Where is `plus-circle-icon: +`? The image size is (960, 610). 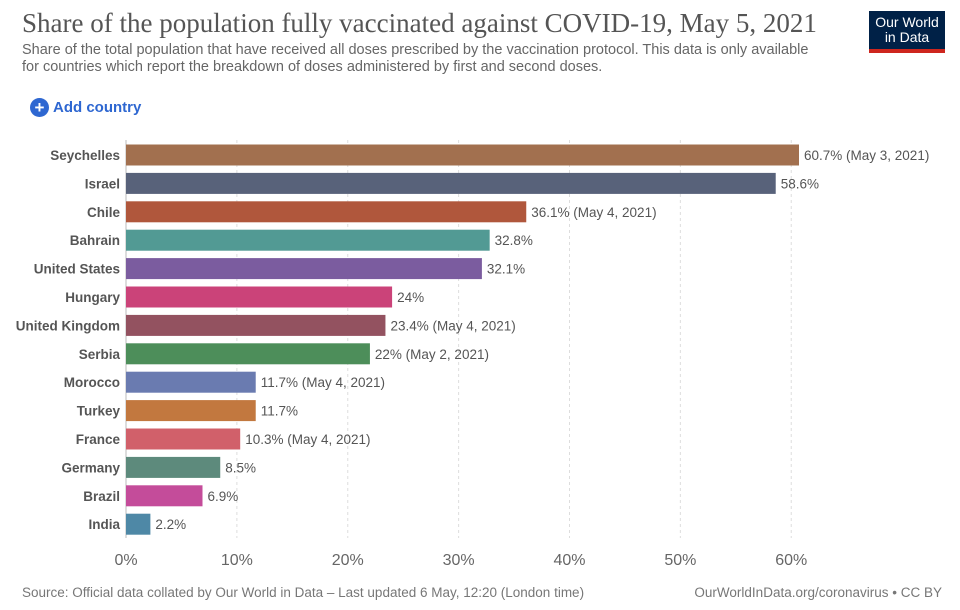
plus-circle-icon: + is located at coordinates (39, 107).